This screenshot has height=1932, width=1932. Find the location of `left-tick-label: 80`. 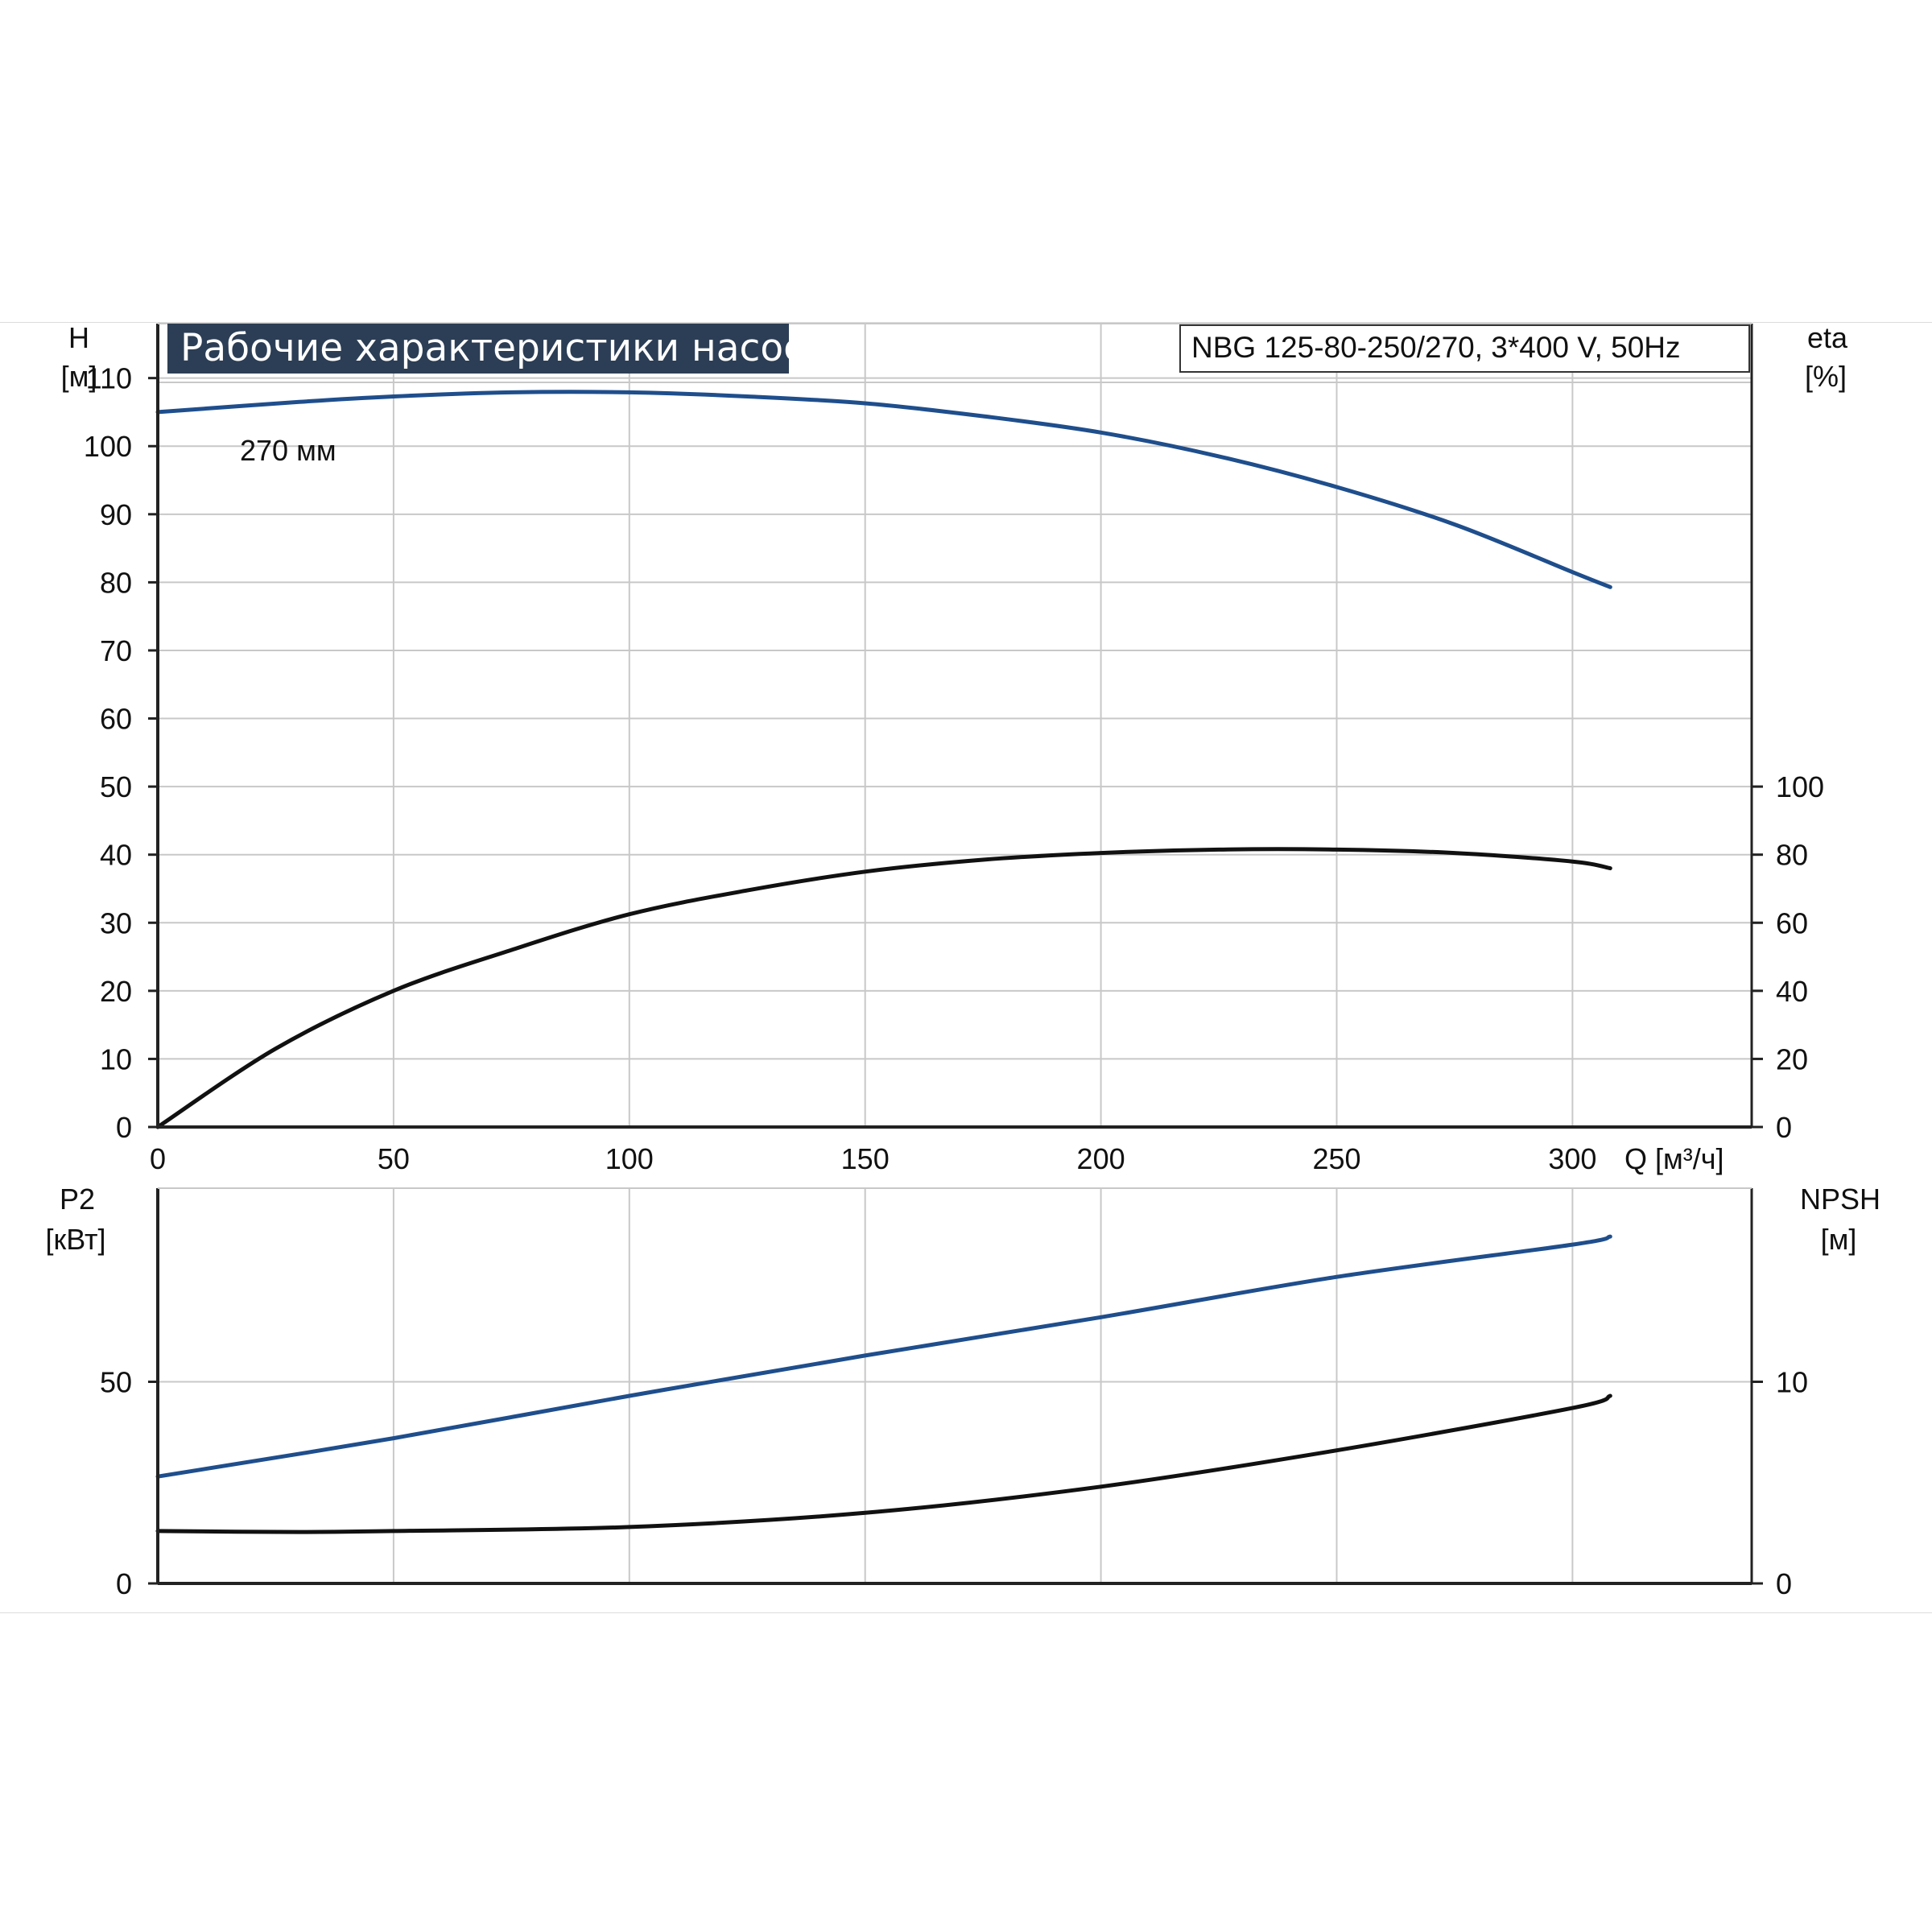

left-tick-label: 80 is located at coordinates (116, 582).